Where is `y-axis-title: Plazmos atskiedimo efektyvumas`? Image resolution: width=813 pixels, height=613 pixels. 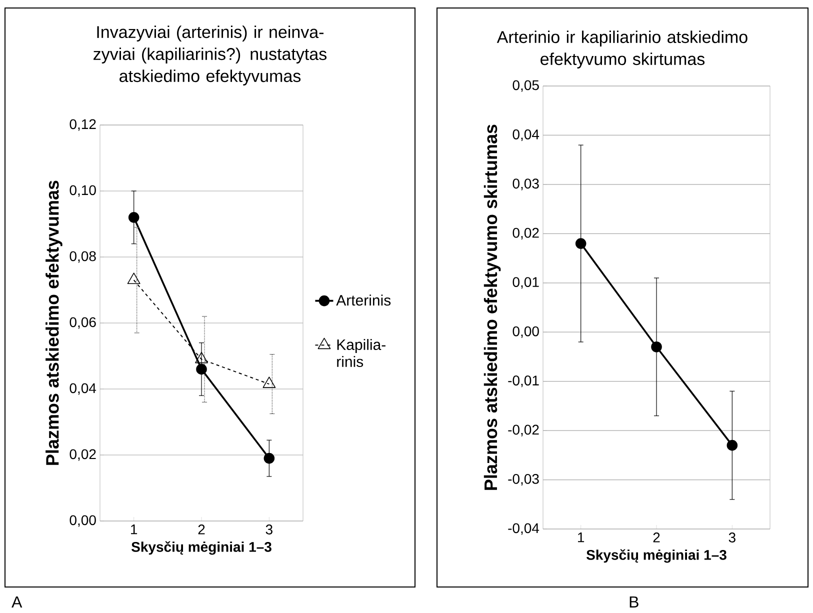 y-axis-title: Plazmos atskiedimo efektyvumas is located at coordinates (54, 322).